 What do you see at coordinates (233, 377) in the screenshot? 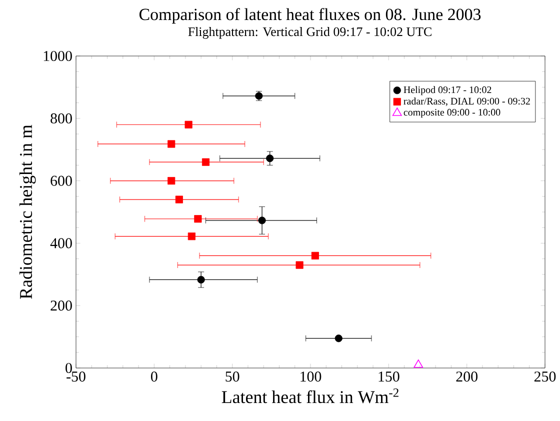
I see `x-tick-label: 50` at bounding box center [233, 377].